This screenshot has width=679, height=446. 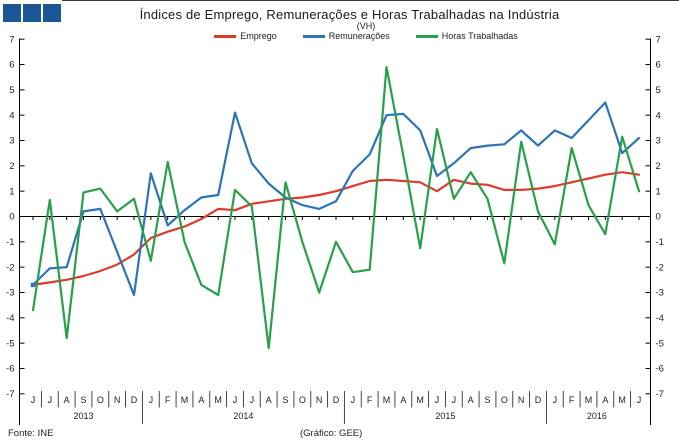 I want to click on legend-item-horas-trabalhadas: Horas Trabalhadas, so click(x=466, y=36).